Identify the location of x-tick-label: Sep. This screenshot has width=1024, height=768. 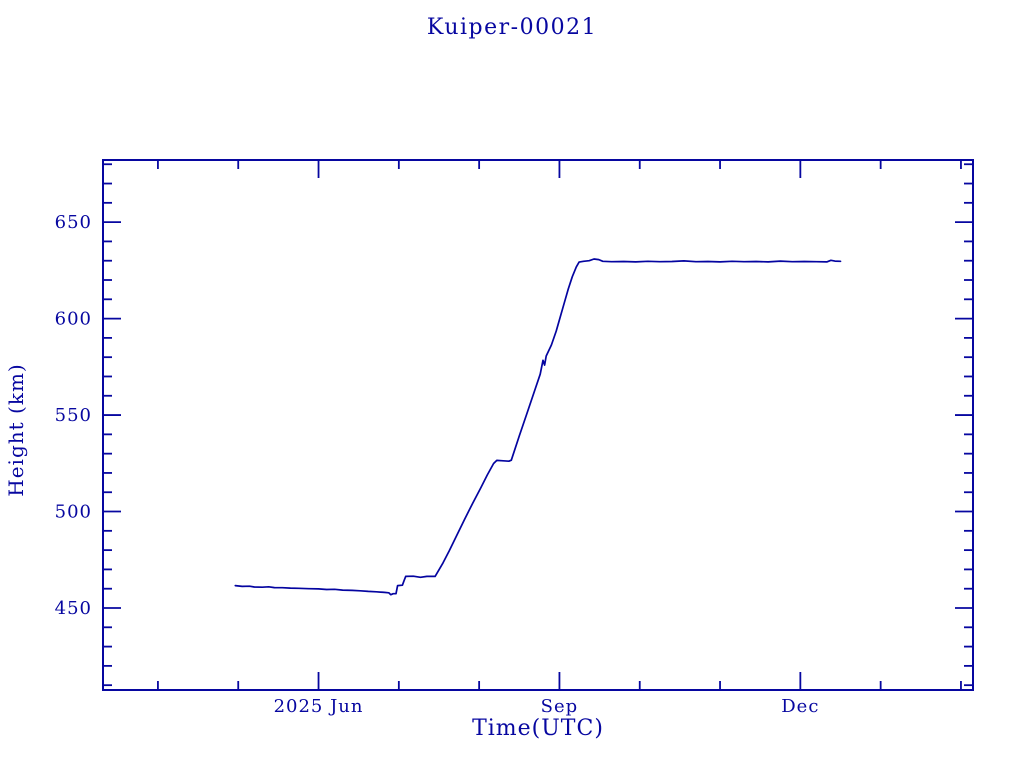
(560, 706).